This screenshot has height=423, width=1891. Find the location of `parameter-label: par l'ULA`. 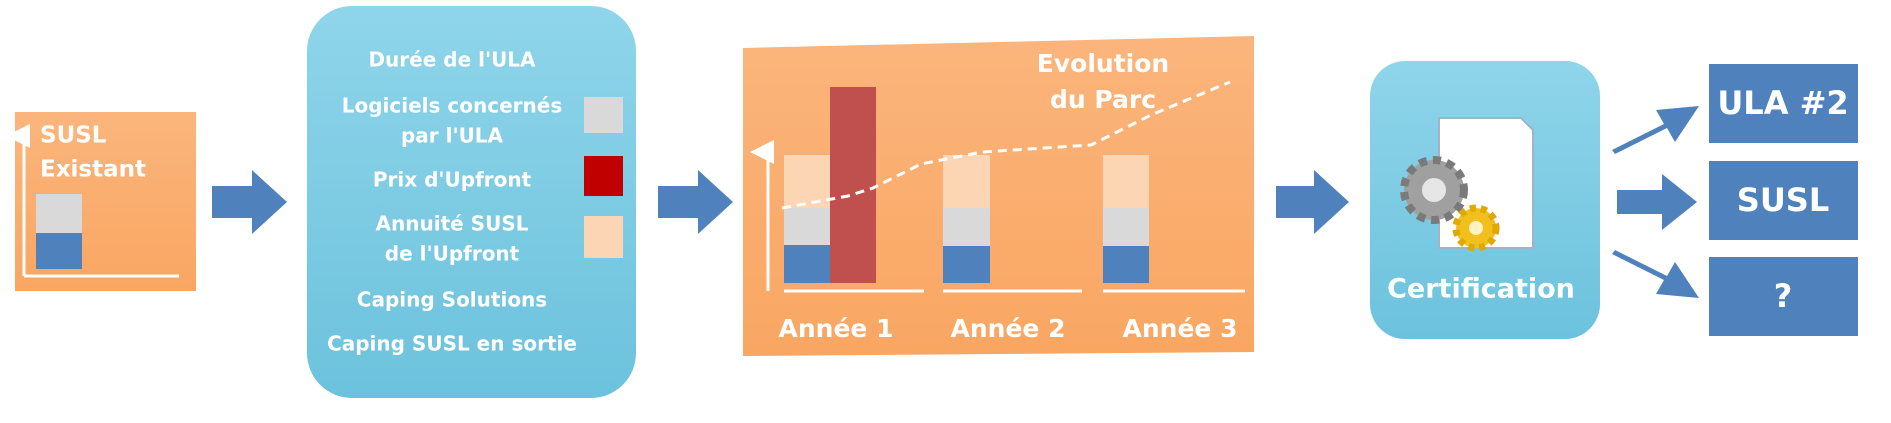

parameter-label: par l'ULA is located at coordinates (452, 136).